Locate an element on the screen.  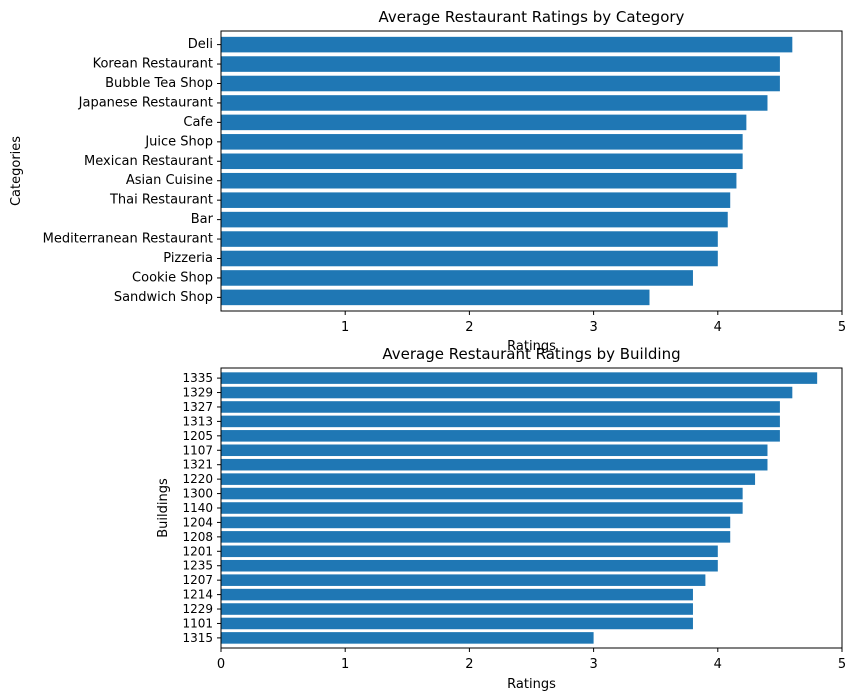
y-tick-label: 1300 is located at coordinates (197, 494).